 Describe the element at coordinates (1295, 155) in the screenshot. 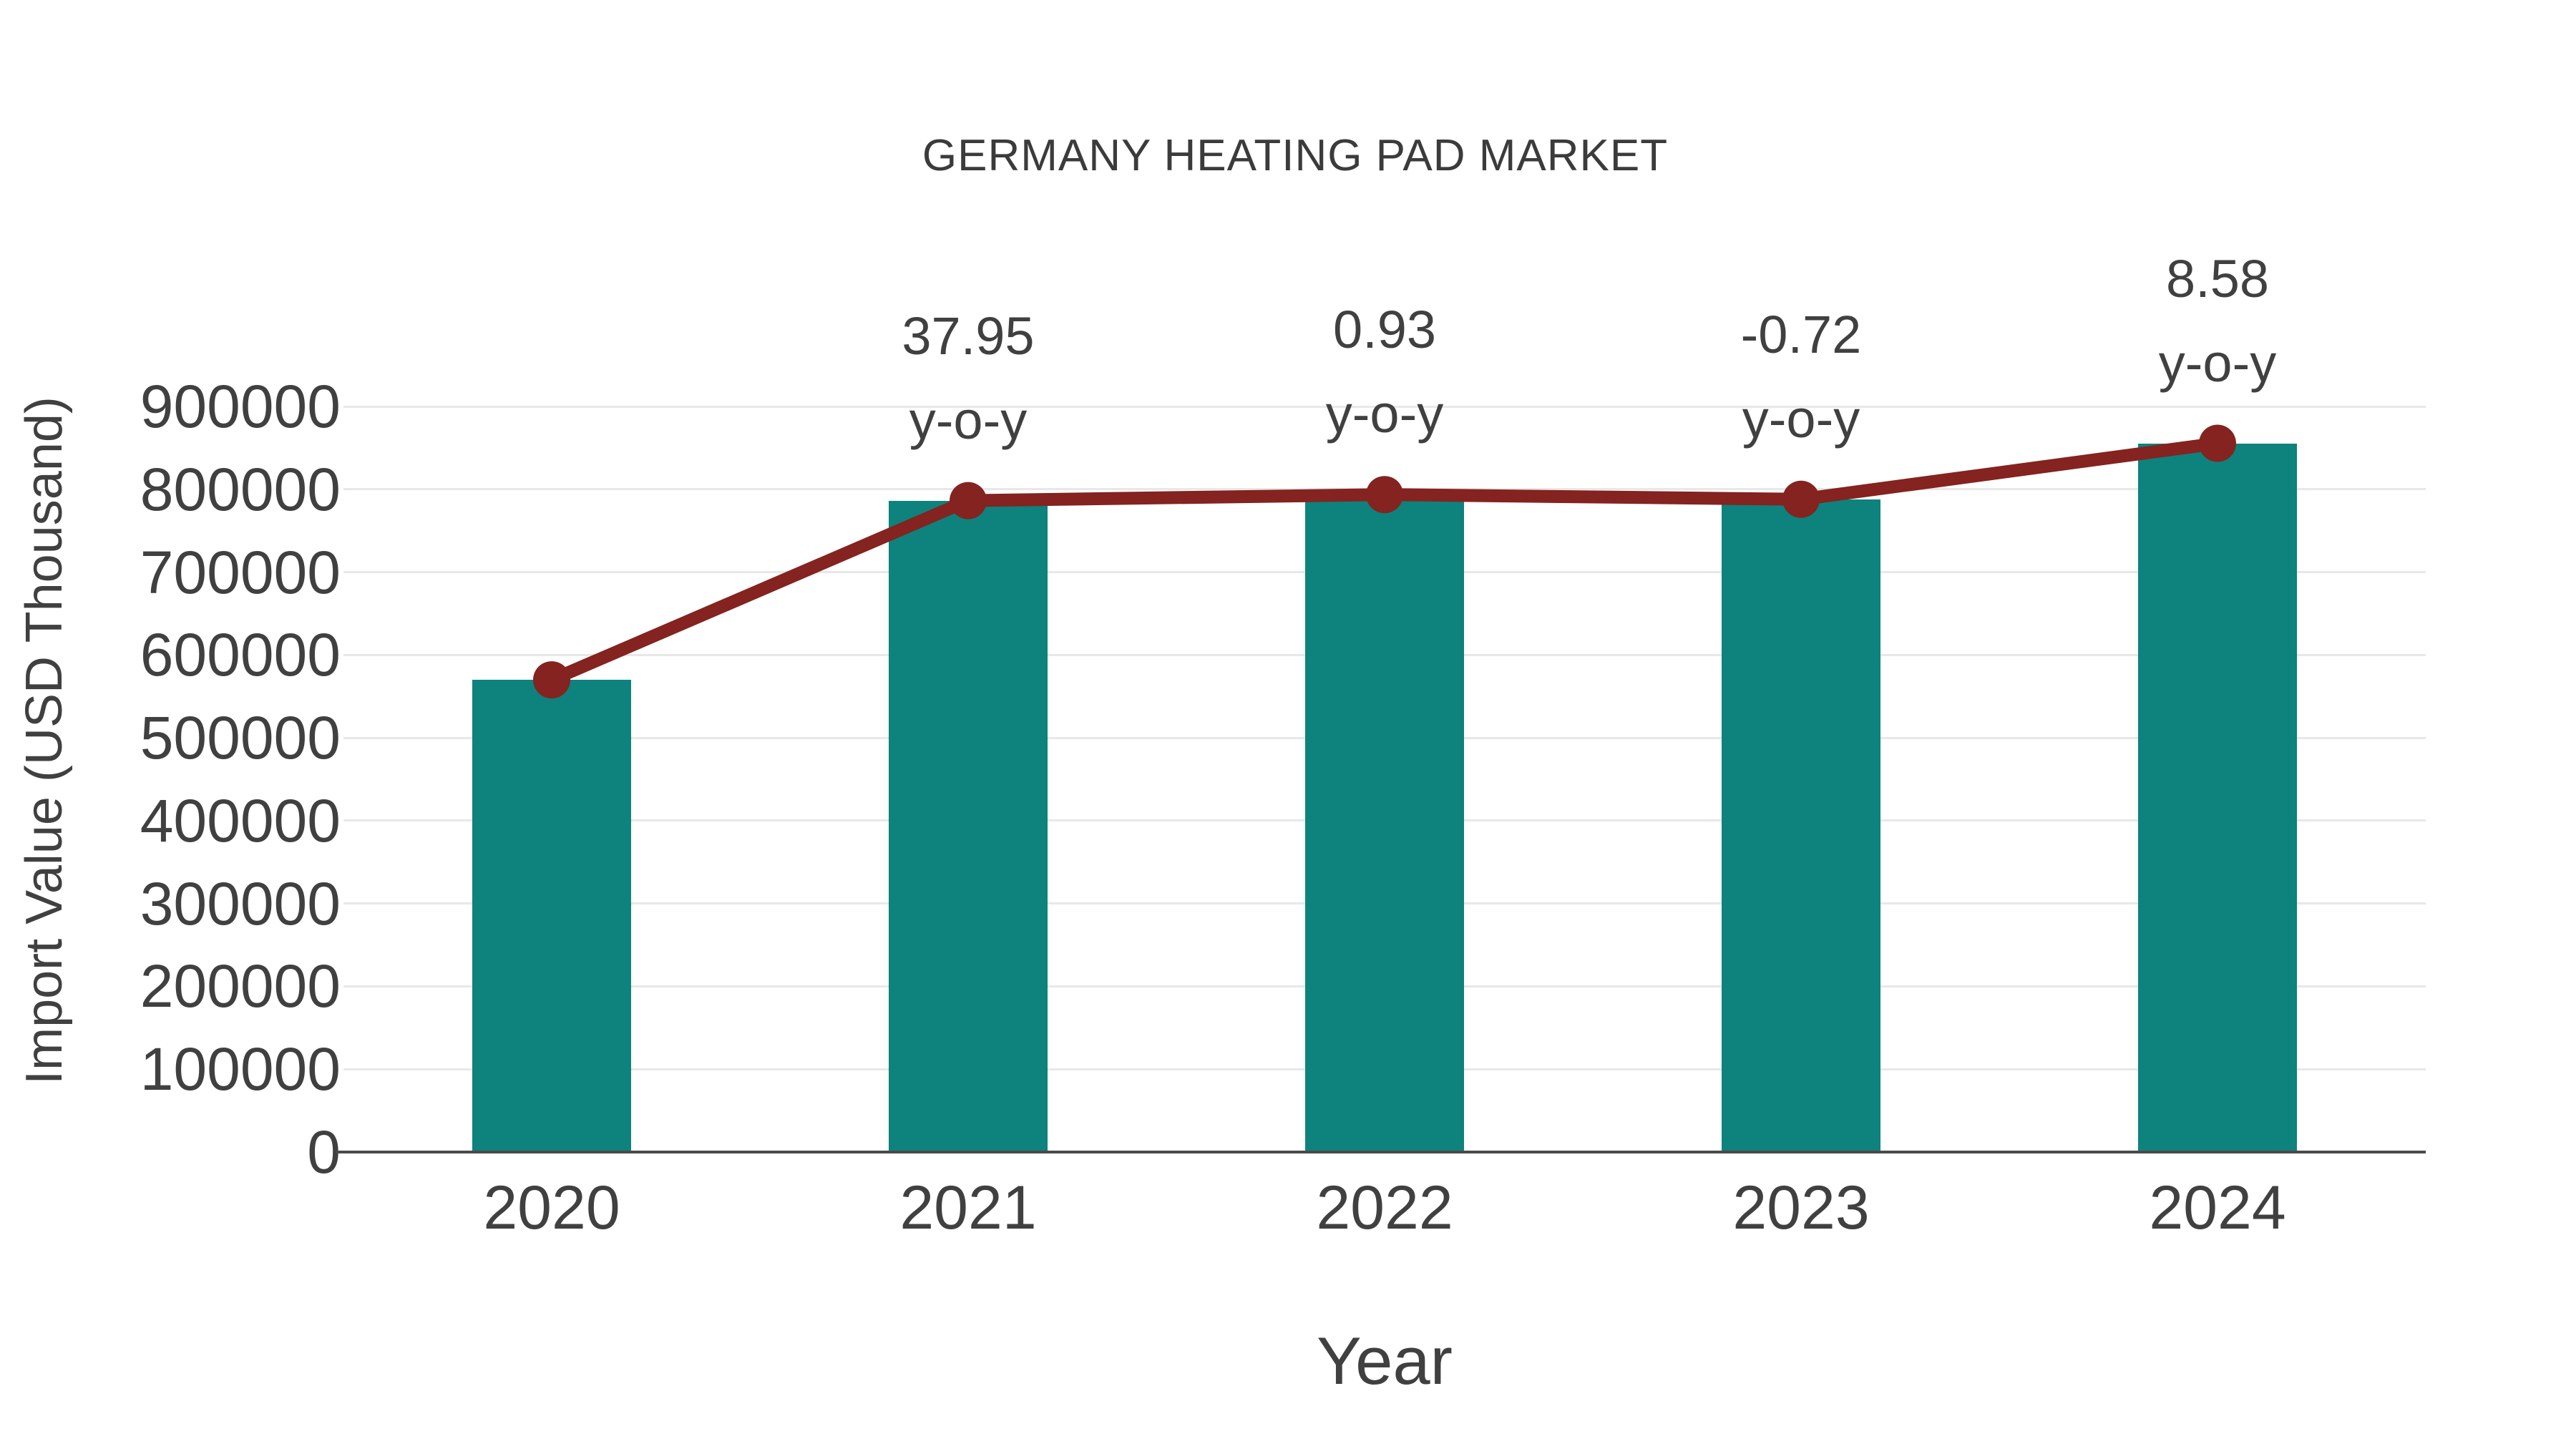

I see `chart-title: GERMANY HEATING PAD MARKET` at that location.